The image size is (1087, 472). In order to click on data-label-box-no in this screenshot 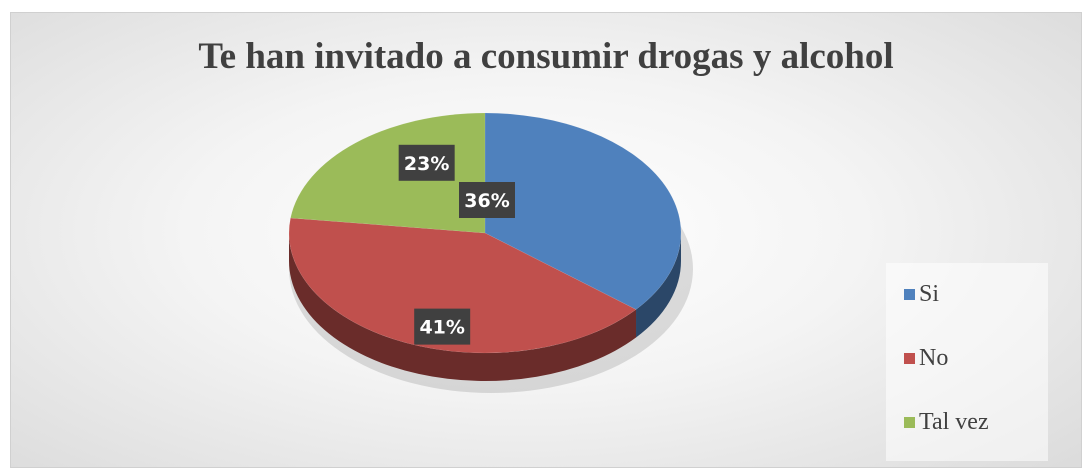, I will do `click(442, 326)`.